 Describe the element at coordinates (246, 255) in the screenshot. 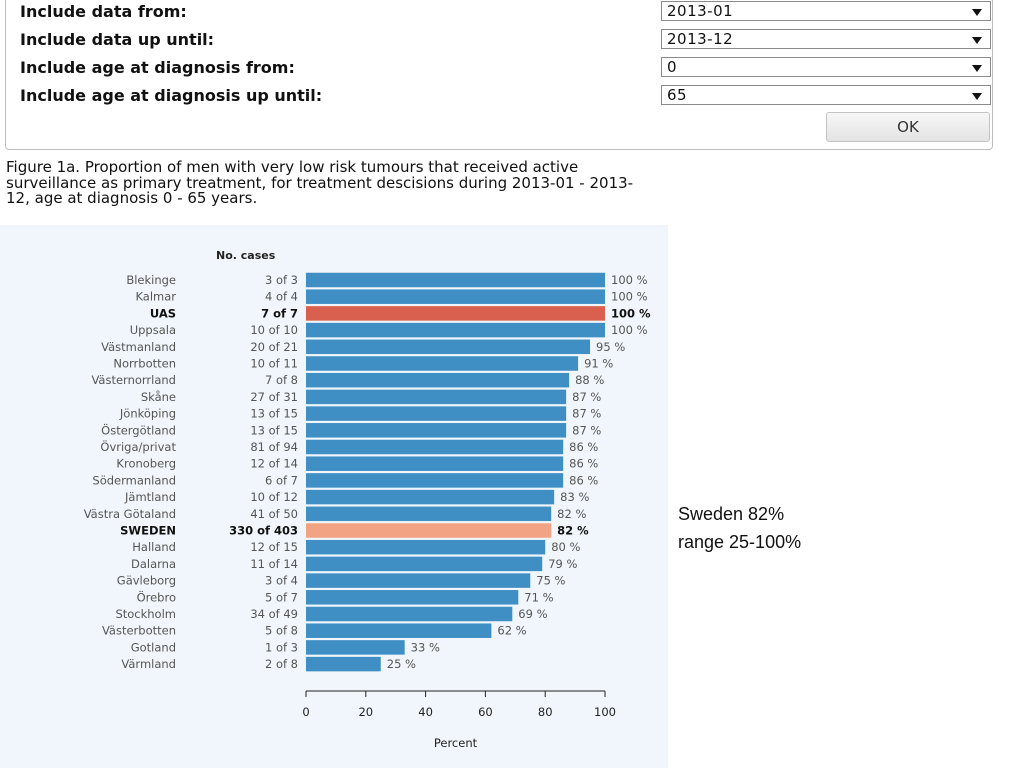

I see `cases-header: No. cases` at that location.